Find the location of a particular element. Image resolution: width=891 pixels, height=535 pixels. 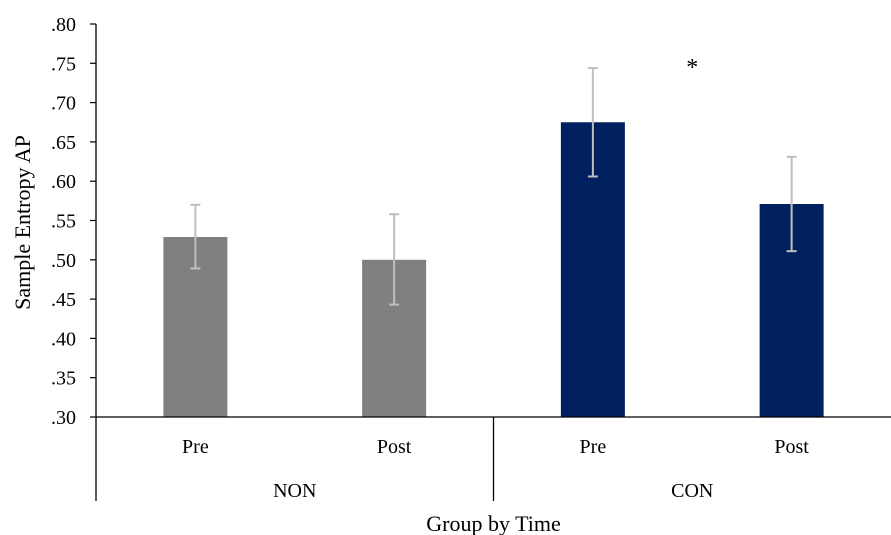

y-axis: .30 .35 .40 .45 .50 .55 .60 .65 .70 .75 .80 is located at coordinates (74, 221).